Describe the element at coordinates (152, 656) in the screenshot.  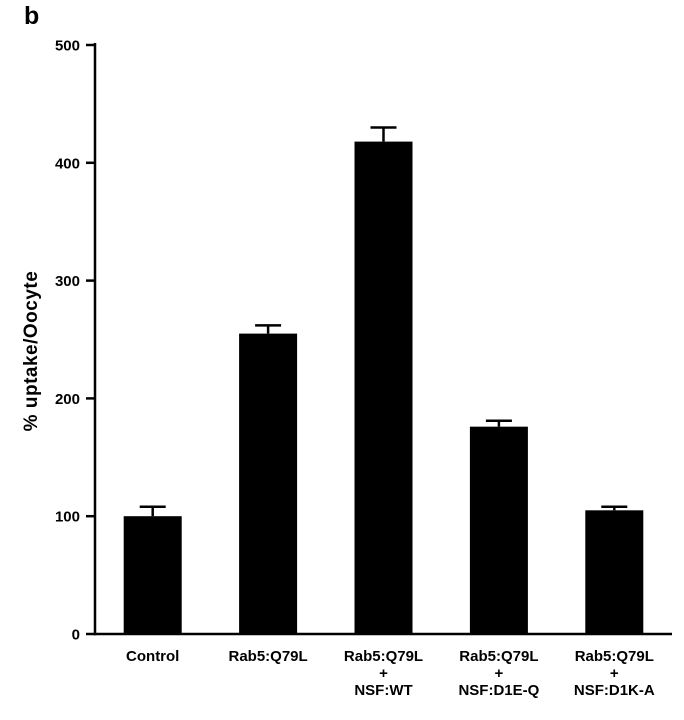
I see `x-category-label: Control` at that location.